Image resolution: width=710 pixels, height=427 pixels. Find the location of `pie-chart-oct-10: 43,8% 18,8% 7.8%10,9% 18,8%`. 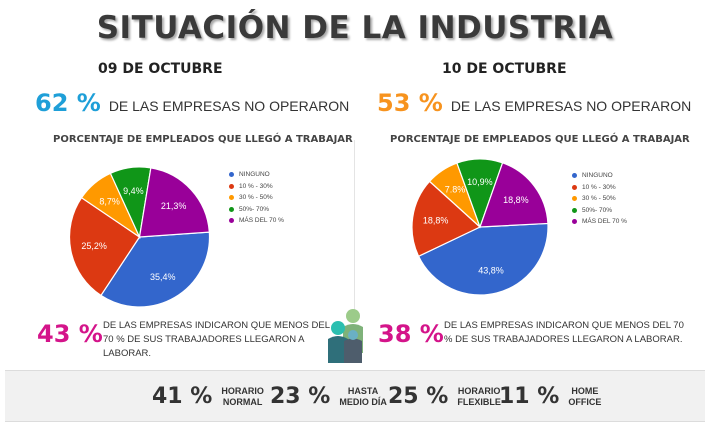

pie-chart-oct-10: 43,8% 18,8% 7.8%10,9% 18,8% is located at coordinates (480, 227).